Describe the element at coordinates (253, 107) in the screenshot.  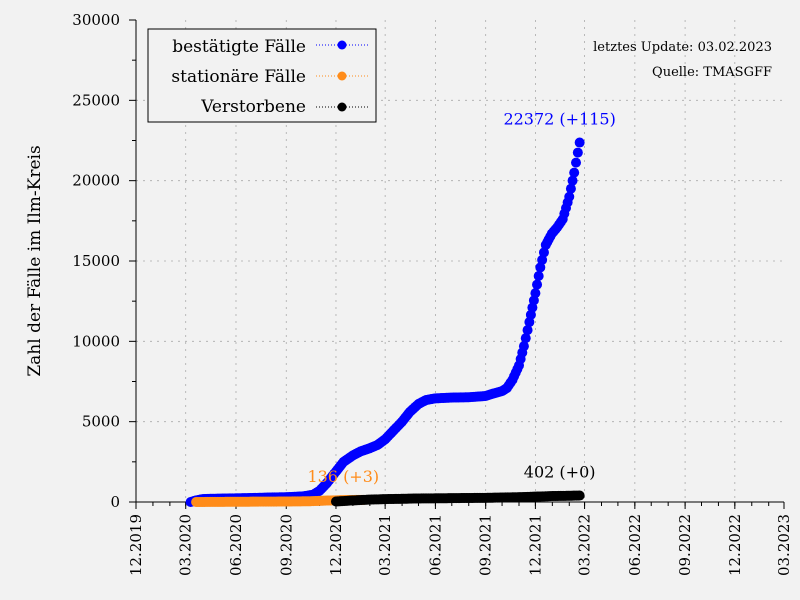
I see `legend-label-deaths: Verstorbene` at that location.